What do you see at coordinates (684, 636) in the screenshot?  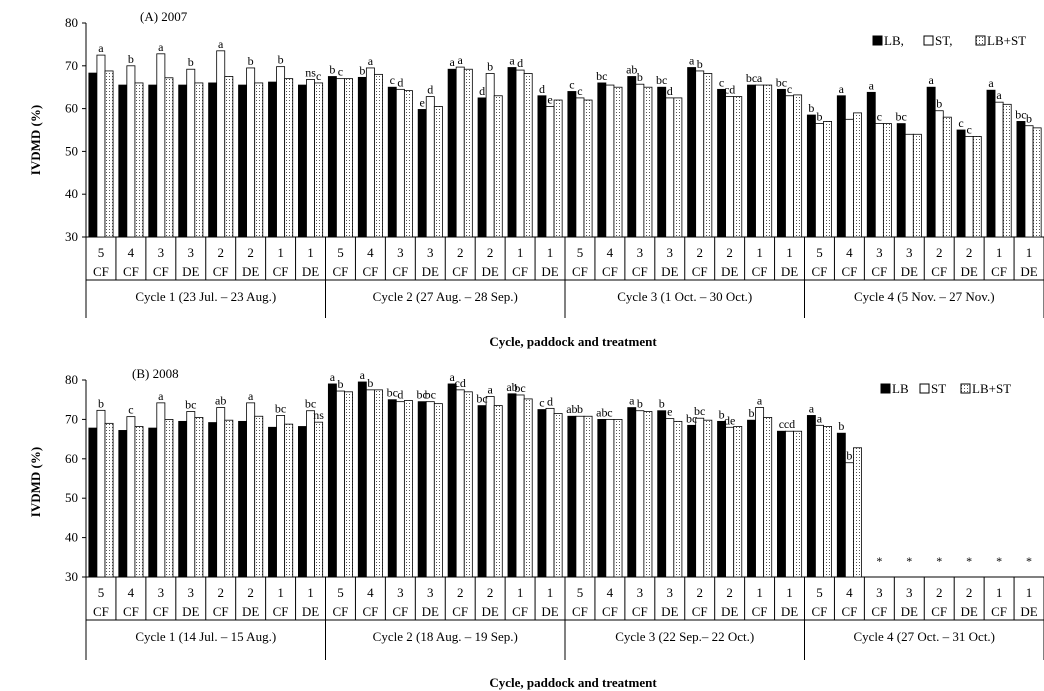 I see `panel-b-cycle-label: Cycle 3 (22 Sep.– 22 Oct.)` at bounding box center [684, 636].